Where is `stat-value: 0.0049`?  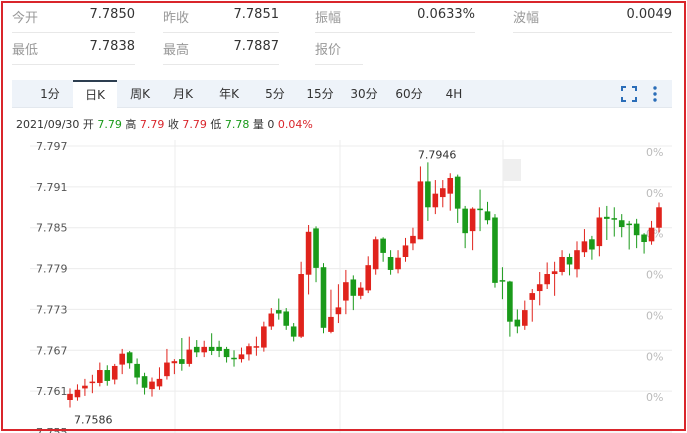 stat-value: 0.0049 is located at coordinates (649, 14).